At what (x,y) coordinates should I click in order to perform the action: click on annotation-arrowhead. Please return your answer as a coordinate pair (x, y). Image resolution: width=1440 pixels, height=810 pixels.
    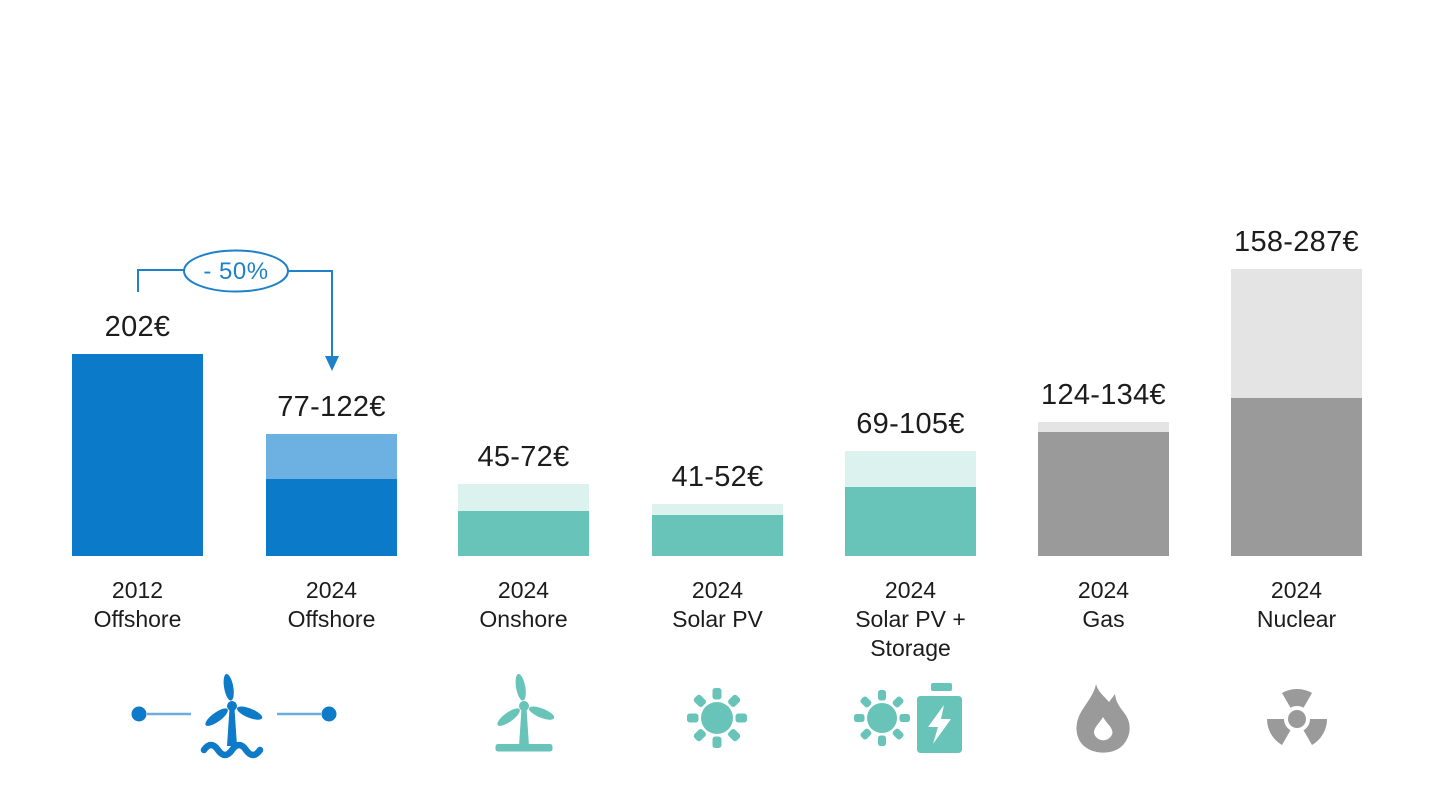
    Looking at the image, I should click on (332, 363).